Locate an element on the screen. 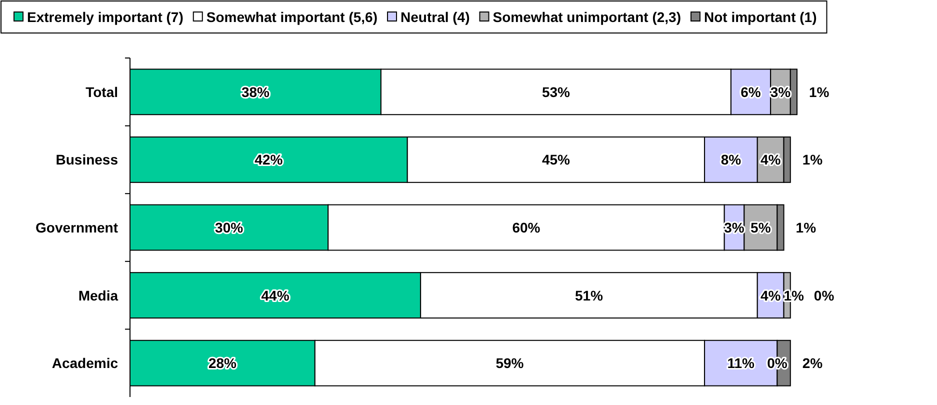 Image resolution: width=937 pixels, height=405 pixels. data-label: 11% is located at coordinates (741, 363).